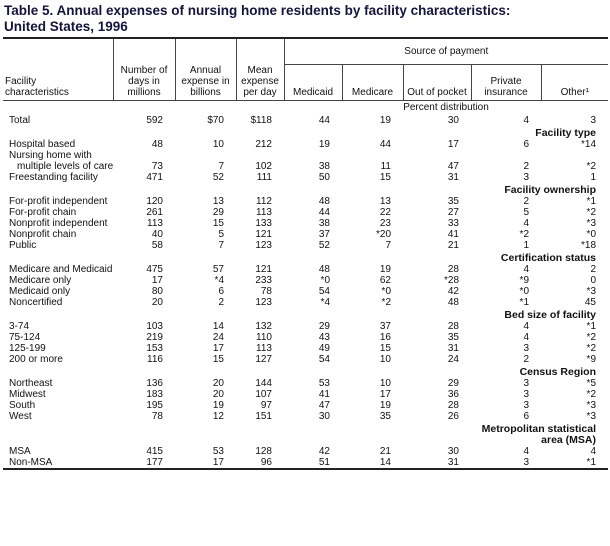  Describe the element at coordinates (205, 69) in the screenshot. I see `header-cell: Annual expense in billions` at that location.